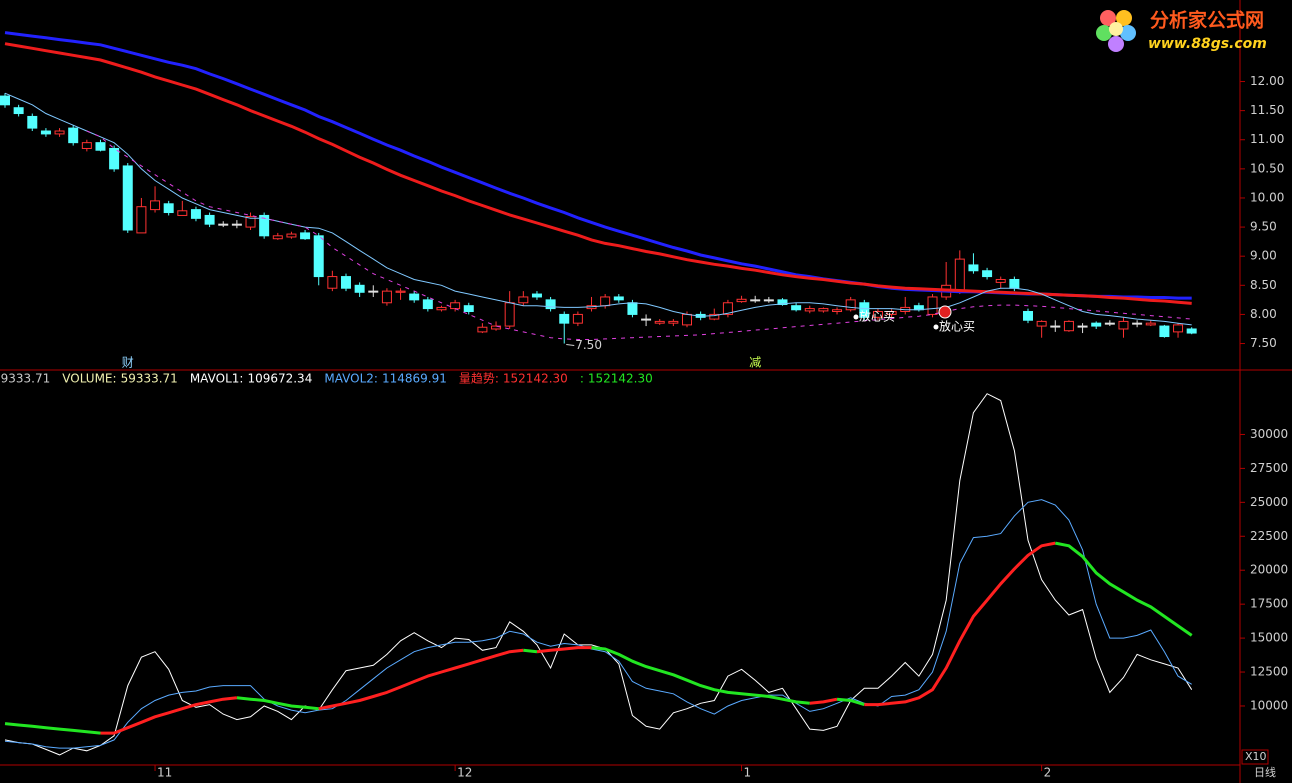  I want to click on y-tick-label: 17500, so click(1269, 604).